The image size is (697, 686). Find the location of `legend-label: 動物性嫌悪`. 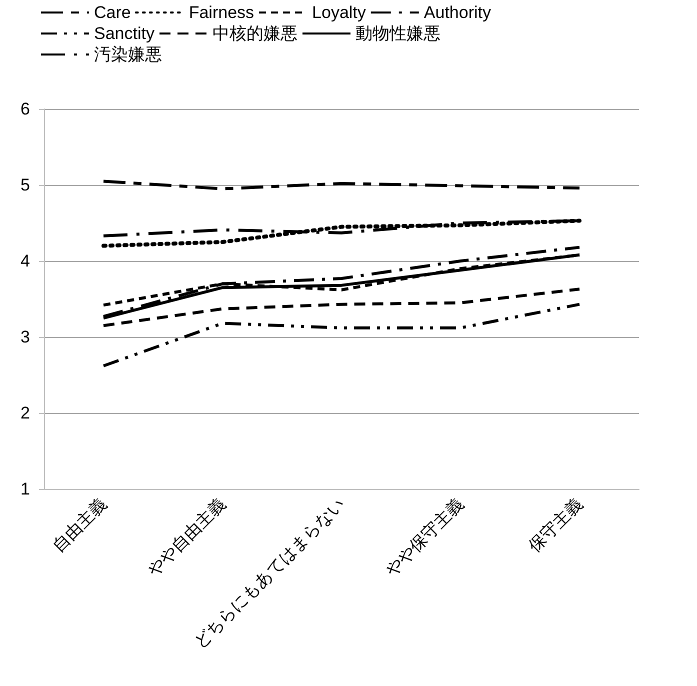

legend-label: 動物性嫌悪 is located at coordinates (397, 33).